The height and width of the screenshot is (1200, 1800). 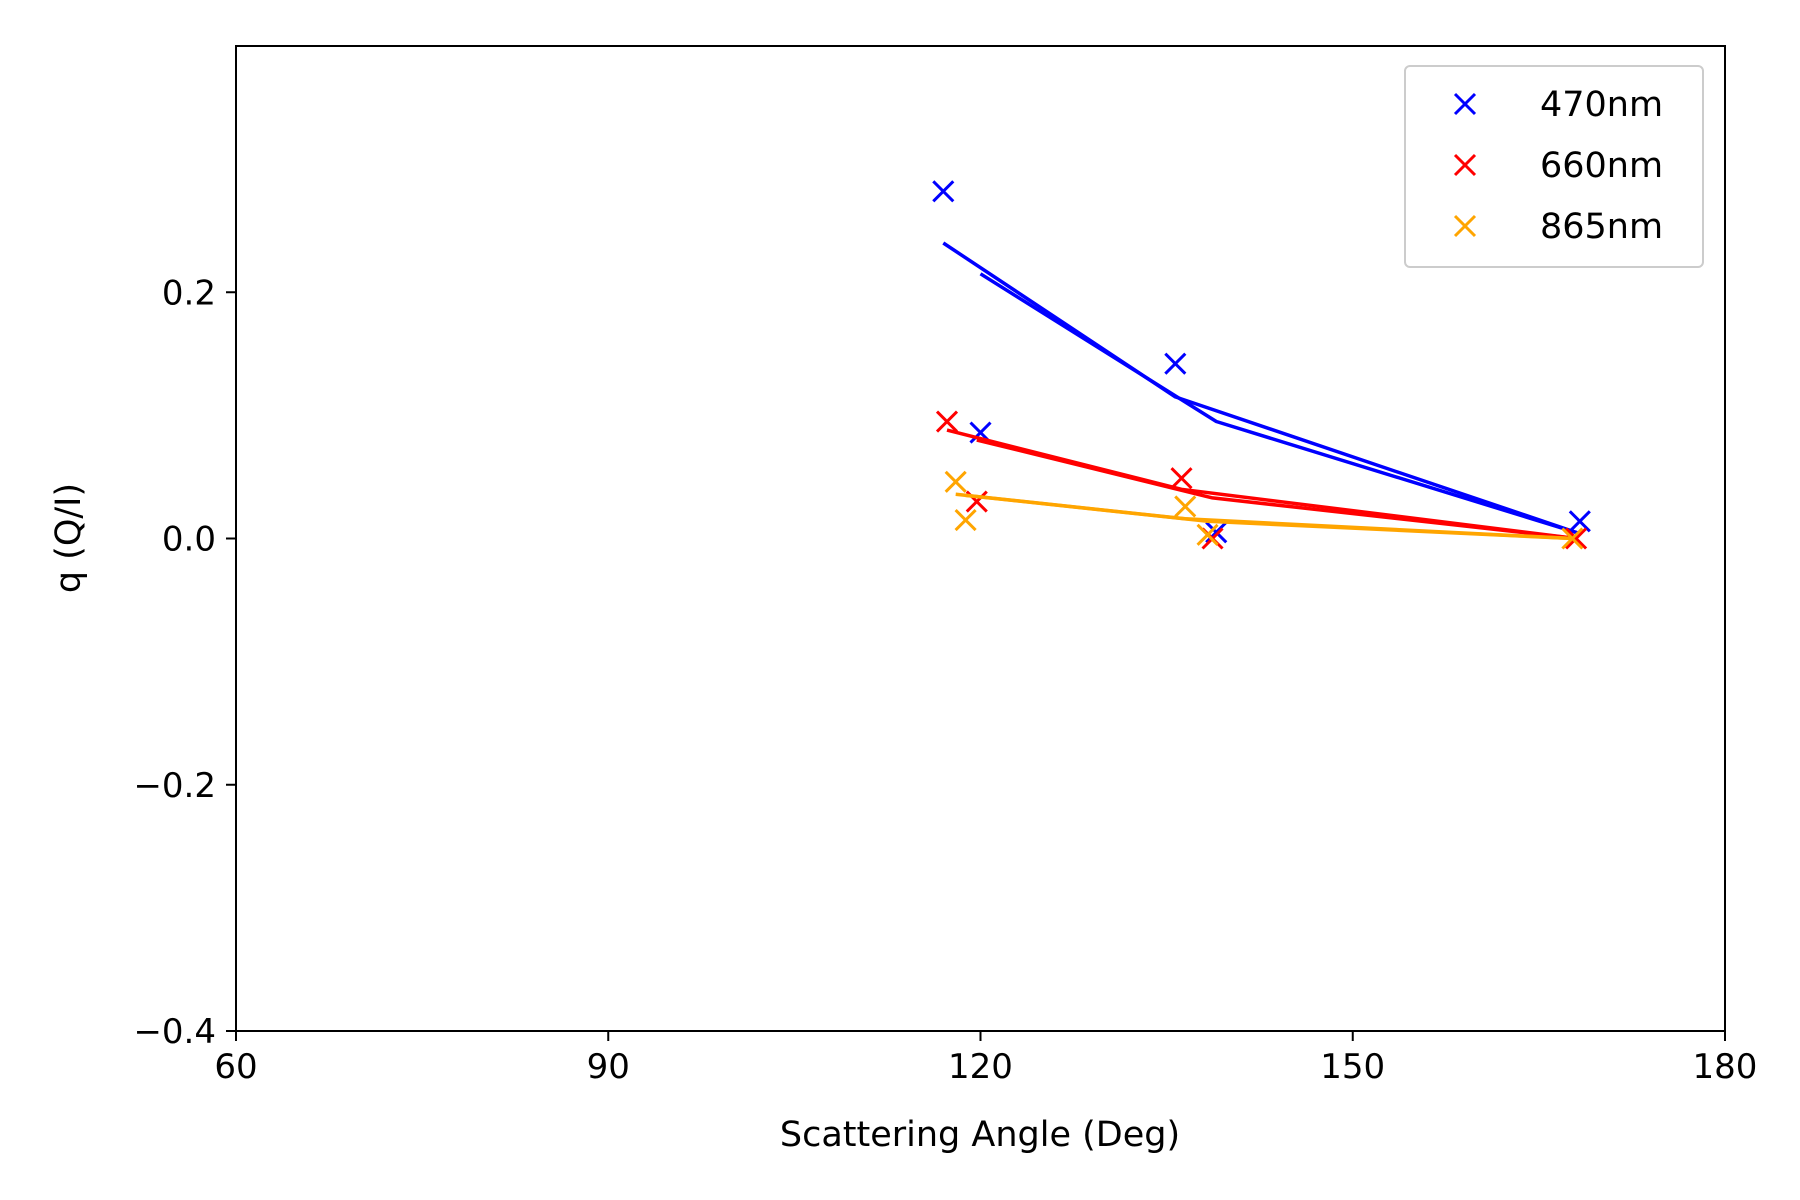 What do you see at coordinates (235, 1067) in the screenshot?
I see `x-tick-label: 60` at bounding box center [235, 1067].